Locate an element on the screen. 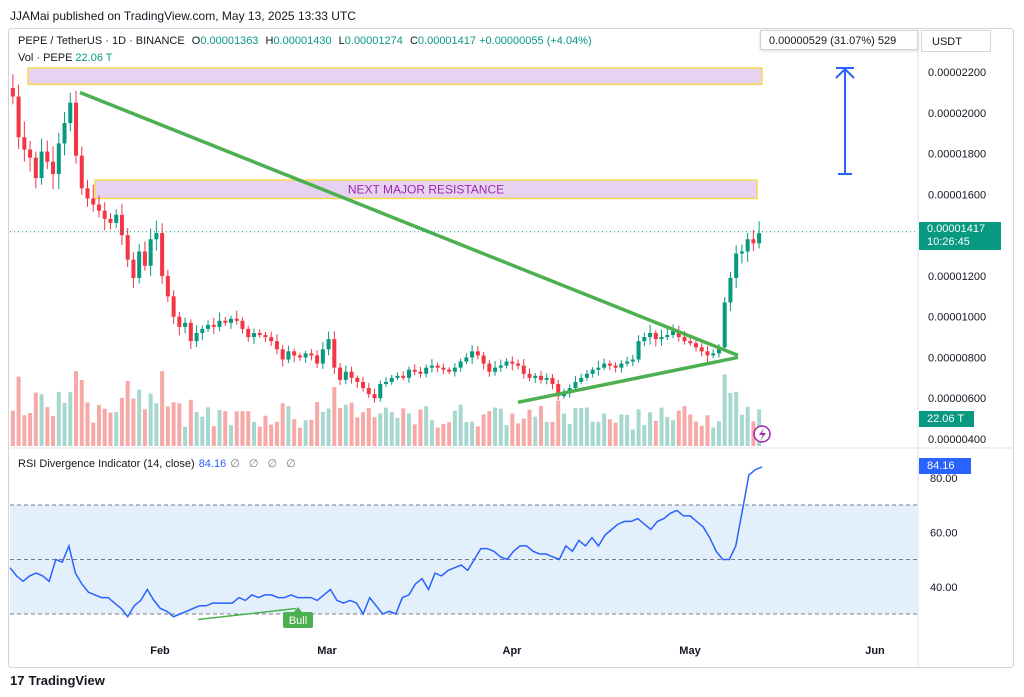 This screenshot has width=1024, height=697. close-label: C is located at coordinates (413, 41).